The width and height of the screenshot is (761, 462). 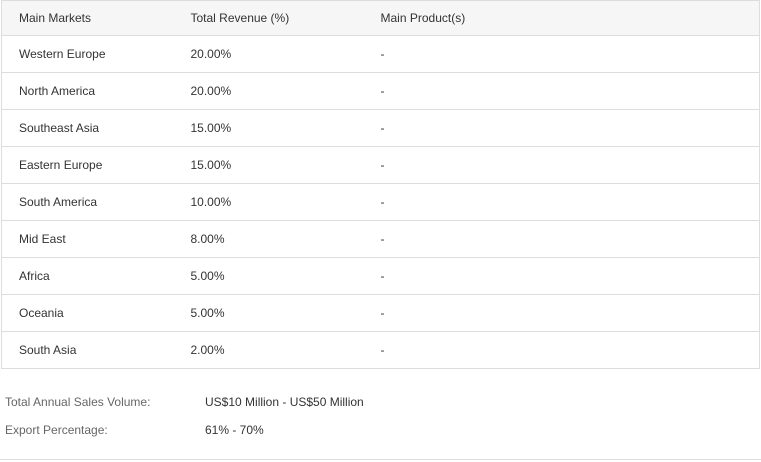 I want to click on table-row: Oceania 5.00% -, so click(x=380, y=313).